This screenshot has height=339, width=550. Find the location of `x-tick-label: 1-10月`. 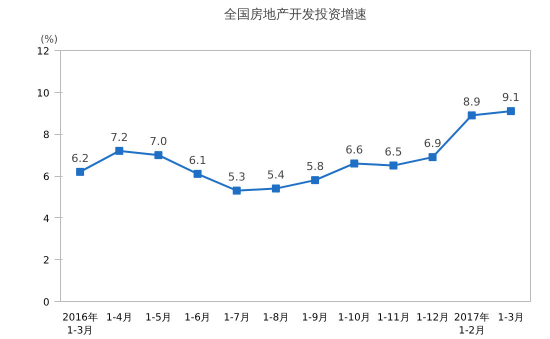

x-tick-label: 1-10月 is located at coordinates (354, 318).